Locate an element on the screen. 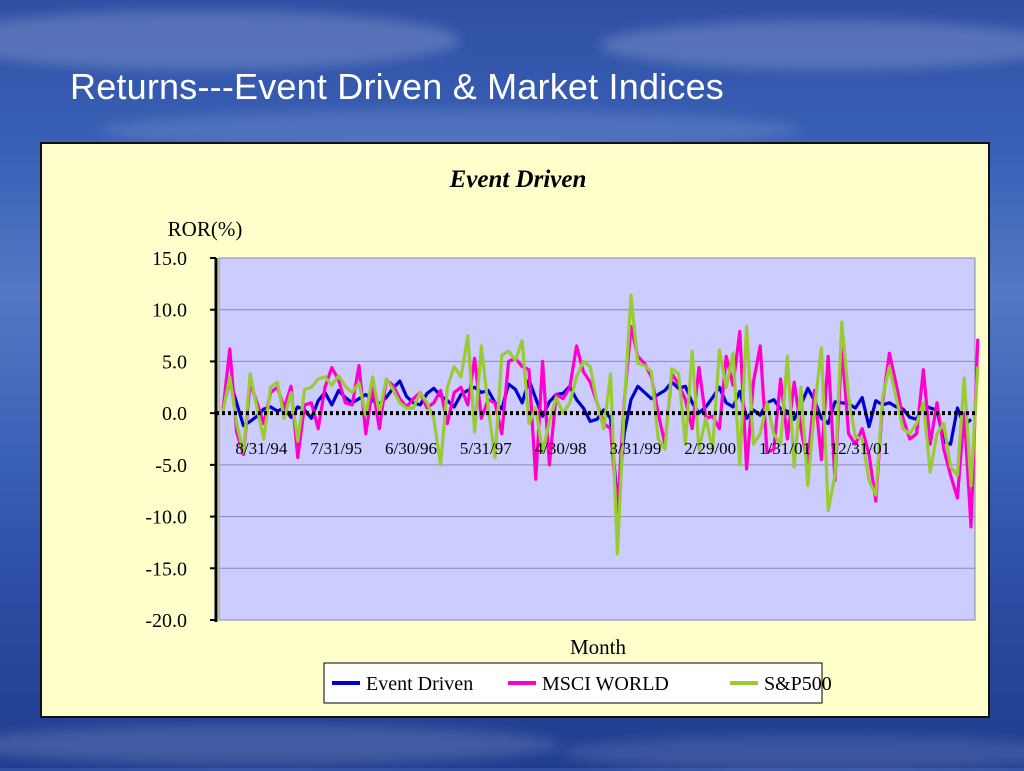  legend-label: S&P500 is located at coordinates (798, 684).